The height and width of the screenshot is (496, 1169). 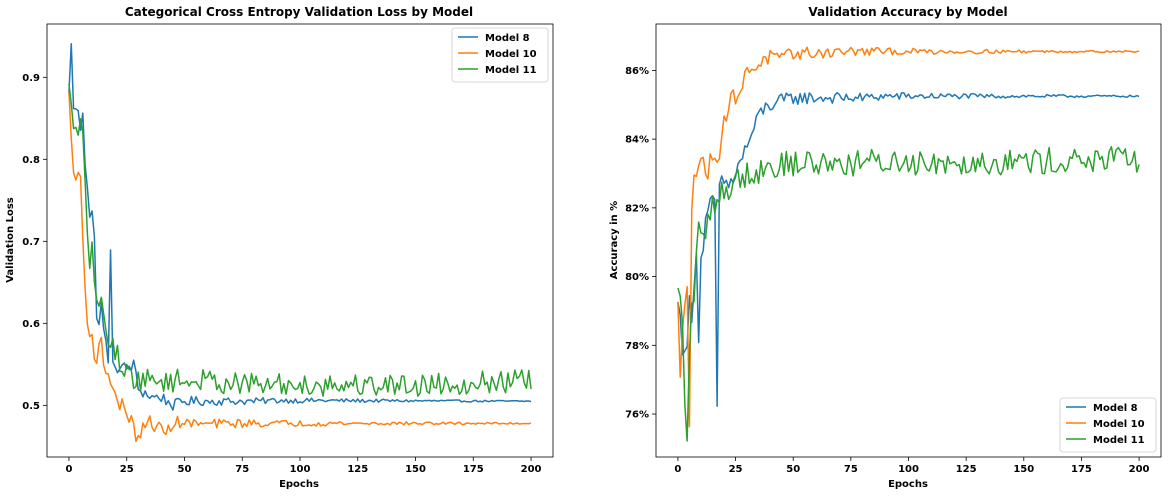 What do you see at coordinates (10, 240) in the screenshot?
I see `loss-chart-ylabel: Validation Loss` at bounding box center [10, 240].